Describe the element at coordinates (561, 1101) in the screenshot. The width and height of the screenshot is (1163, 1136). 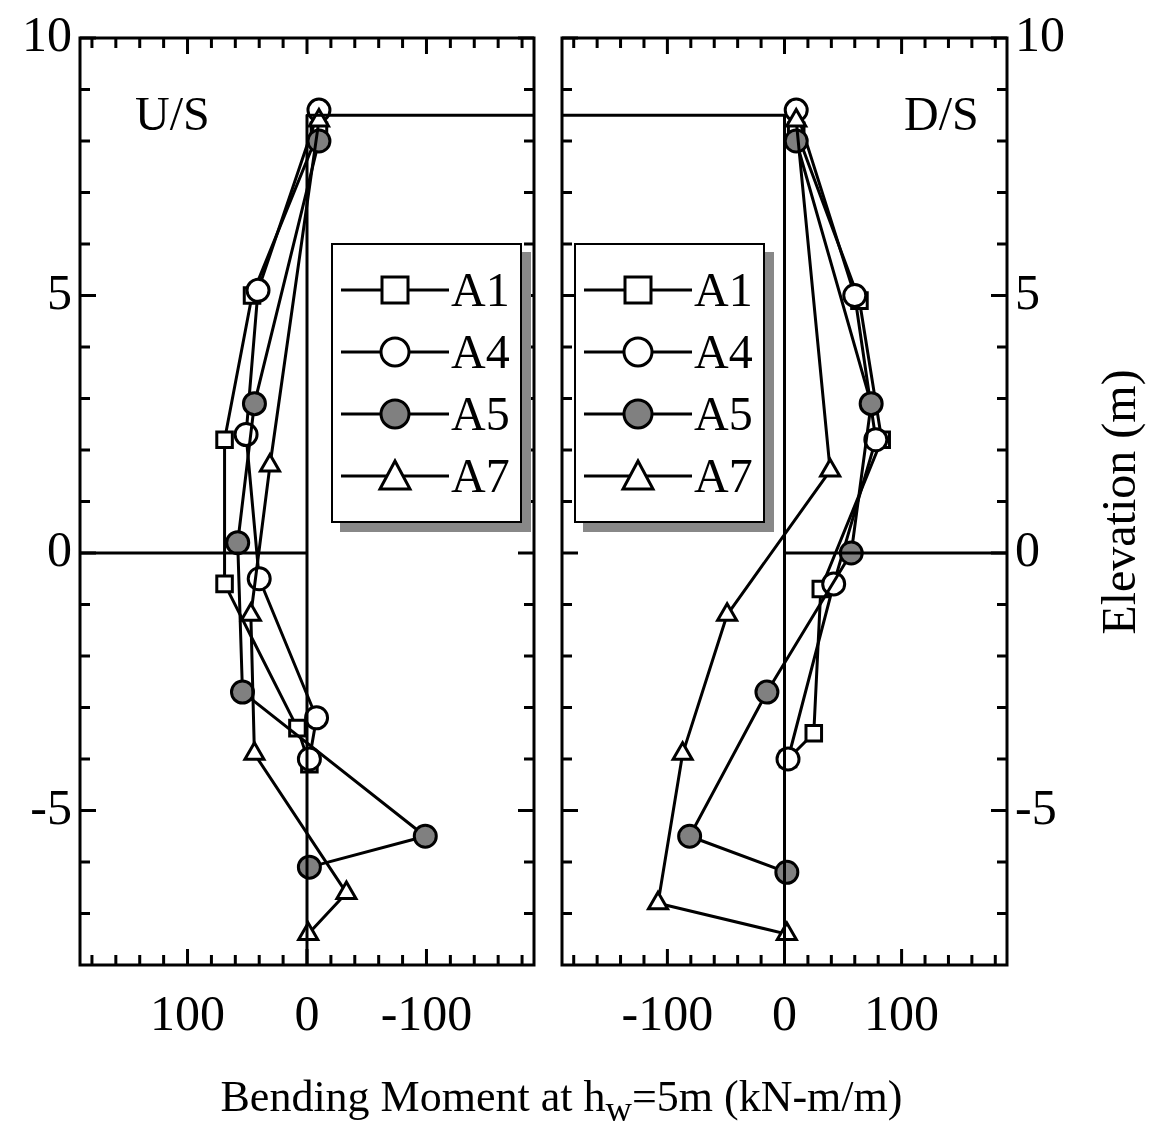
I see `x-axis-title: Bending Moment at h$_{w}$=5m (kN-m/m)` at that location.